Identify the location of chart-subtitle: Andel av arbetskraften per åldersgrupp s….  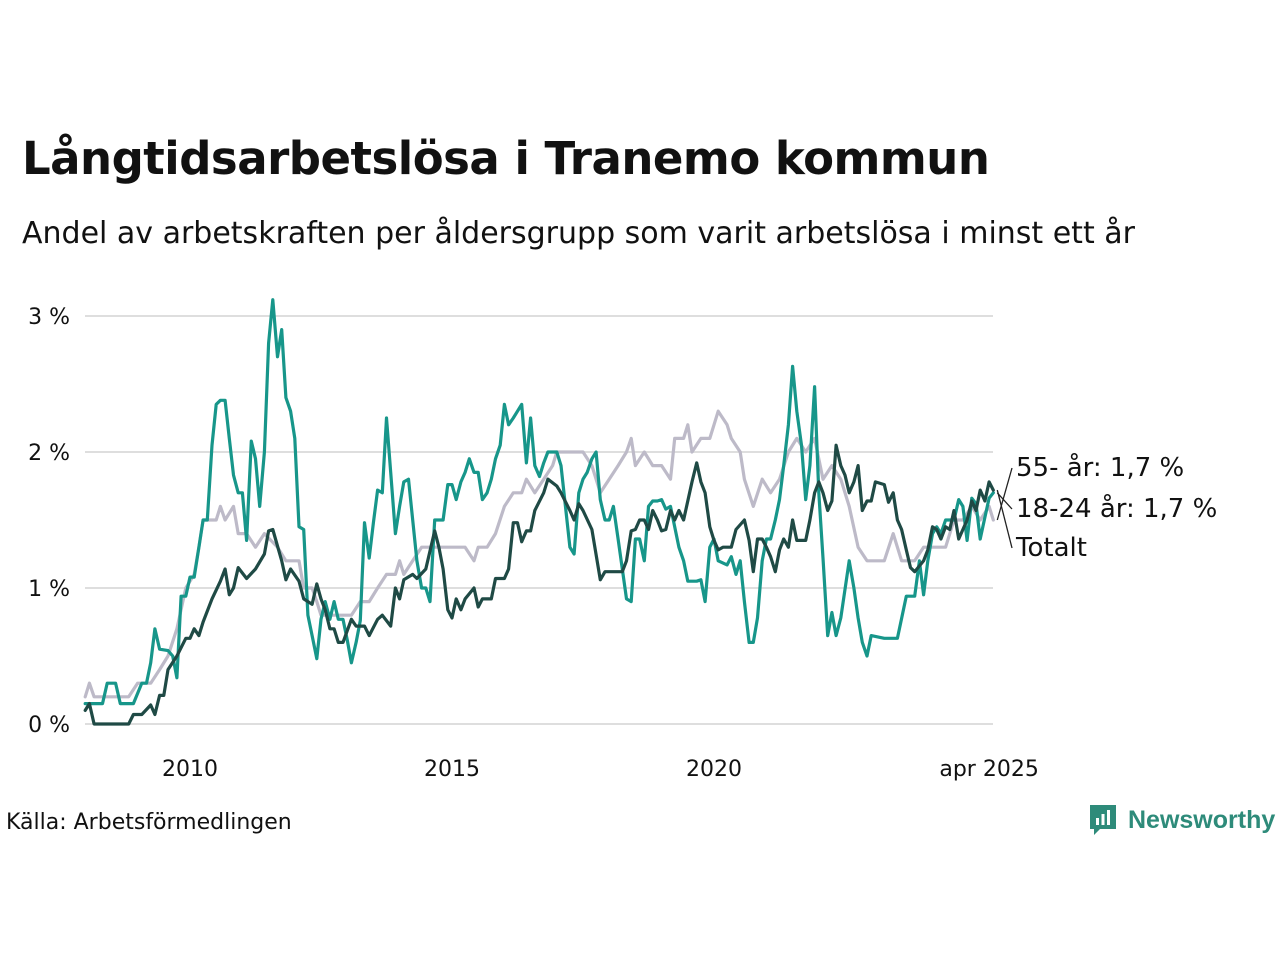
(578, 233).